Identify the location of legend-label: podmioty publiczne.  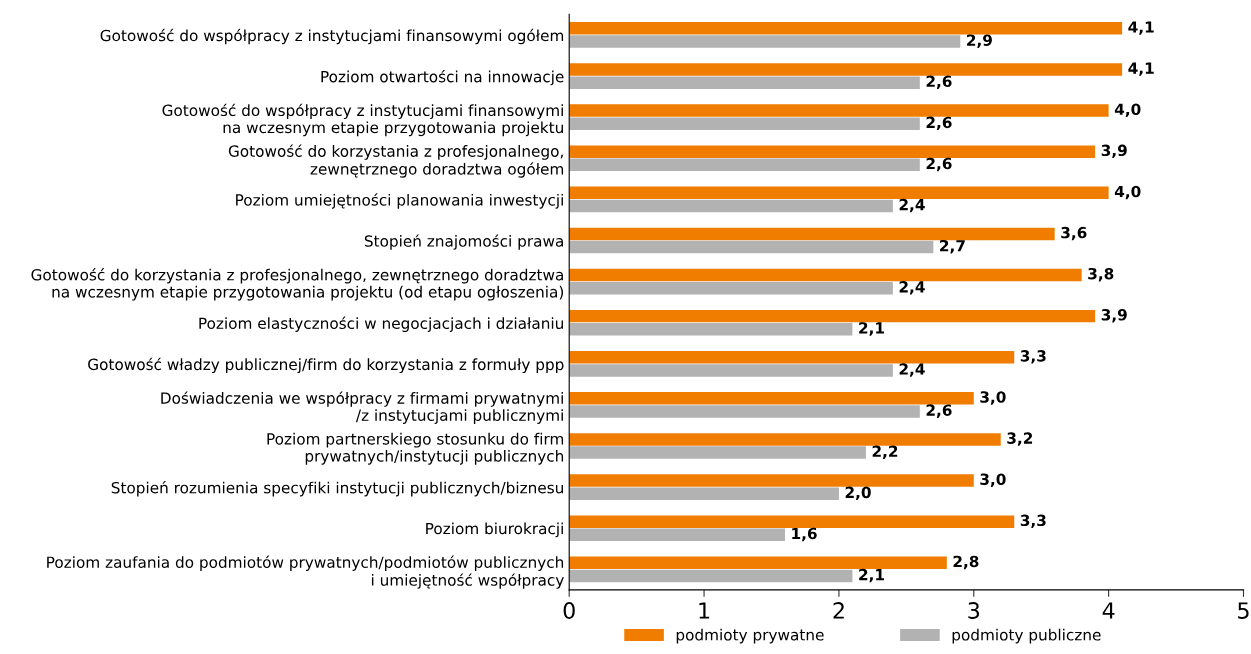
(1026, 636).